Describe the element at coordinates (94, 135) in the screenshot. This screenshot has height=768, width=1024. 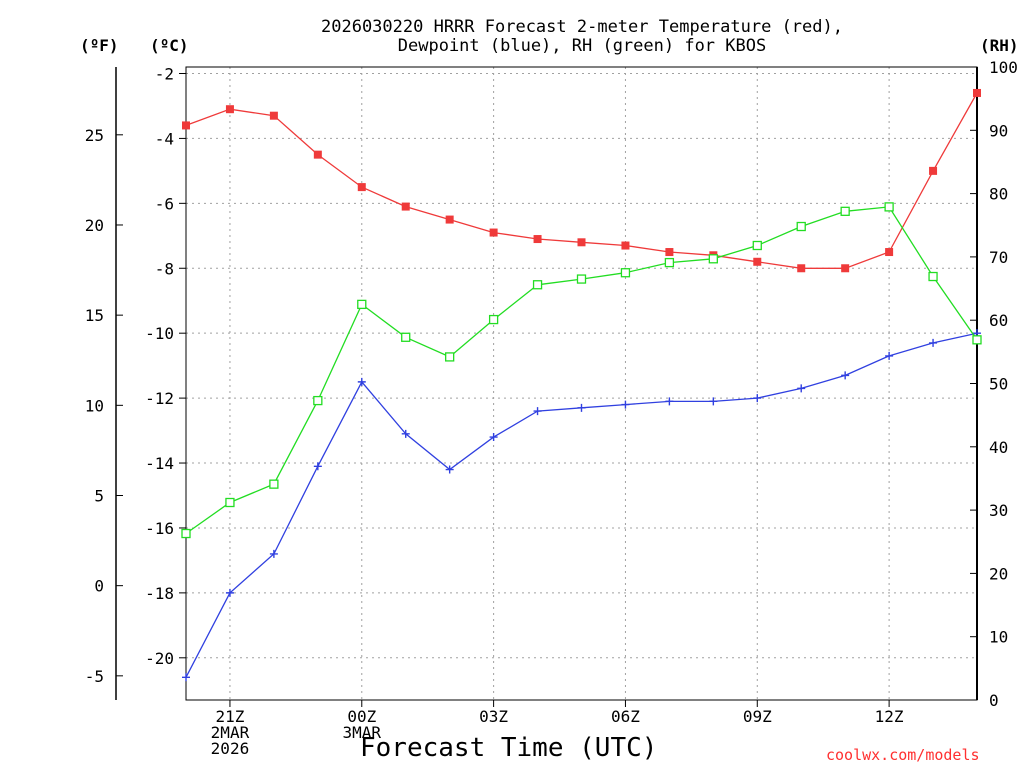
I see `fahrenheit-tick-label: 25` at that location.